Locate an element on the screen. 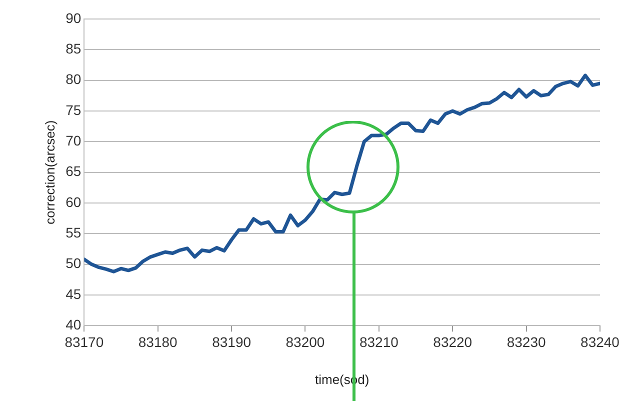 Image resolution: width=627 pixels, height=401 pixels. y-tick-label: 55 is located at coordinates (74, 232).